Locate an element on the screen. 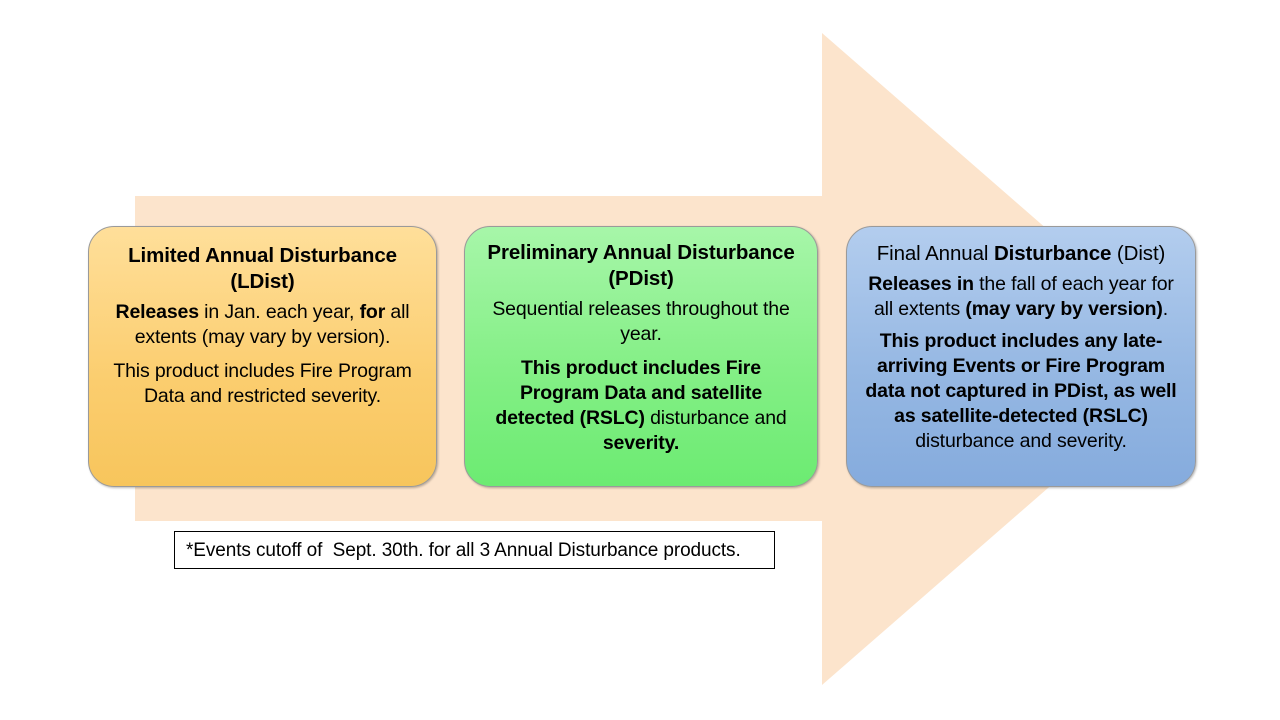 This screenshot has width=1280, height=720. dist-p2-seg2: disturbance and severity. is located at coordinates (1021, 441).